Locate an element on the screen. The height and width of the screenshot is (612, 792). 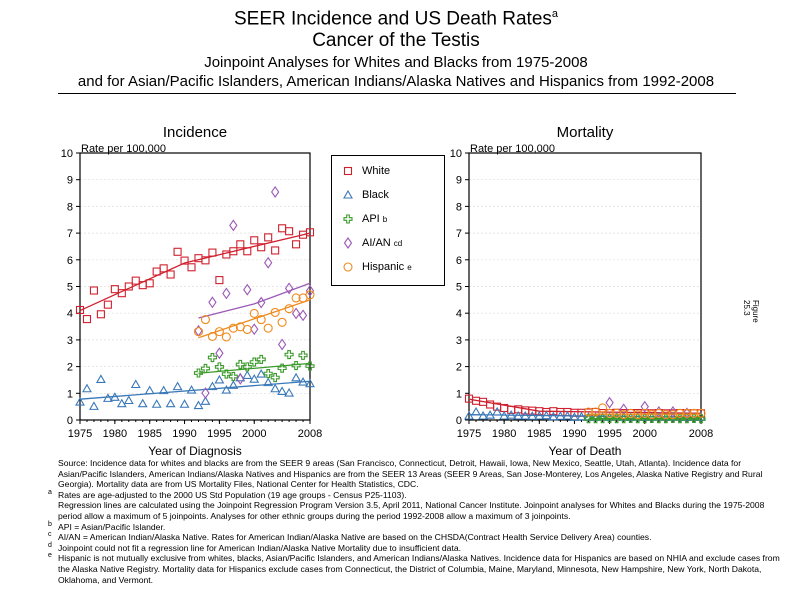
y-tick-label: 1 is located at coordinates (70, 394).